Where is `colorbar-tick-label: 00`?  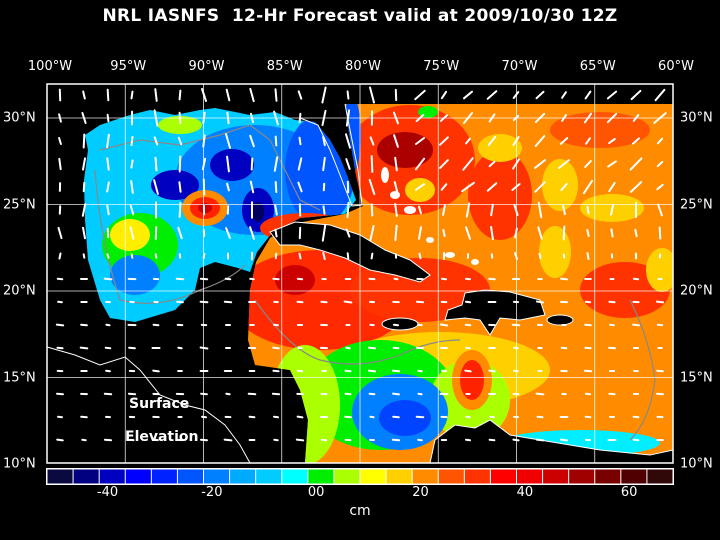 colorbar-tick-label: 00 is located at coordinates (316, 492).